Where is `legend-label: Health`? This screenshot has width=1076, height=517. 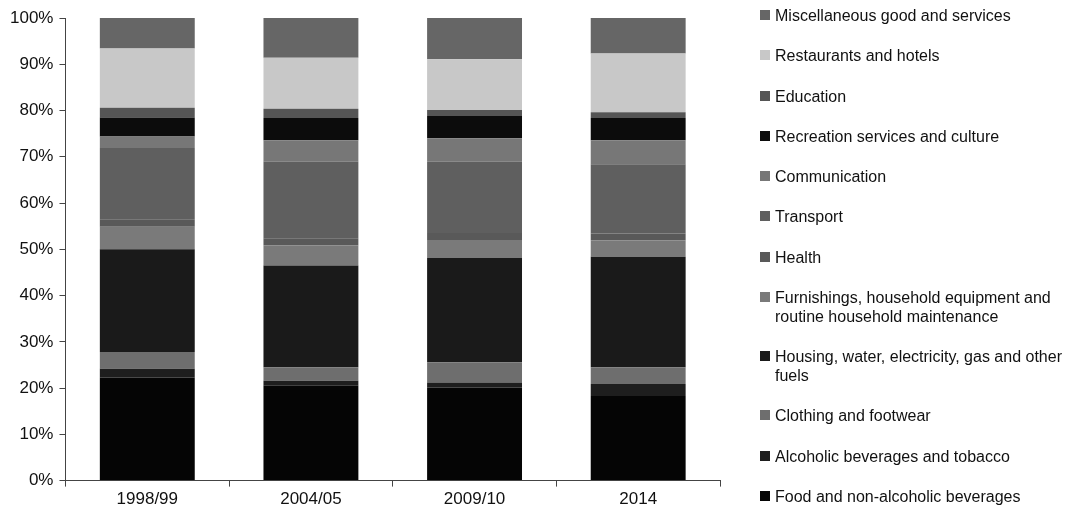 legend-label: Health is located at coordinates (798, 257).